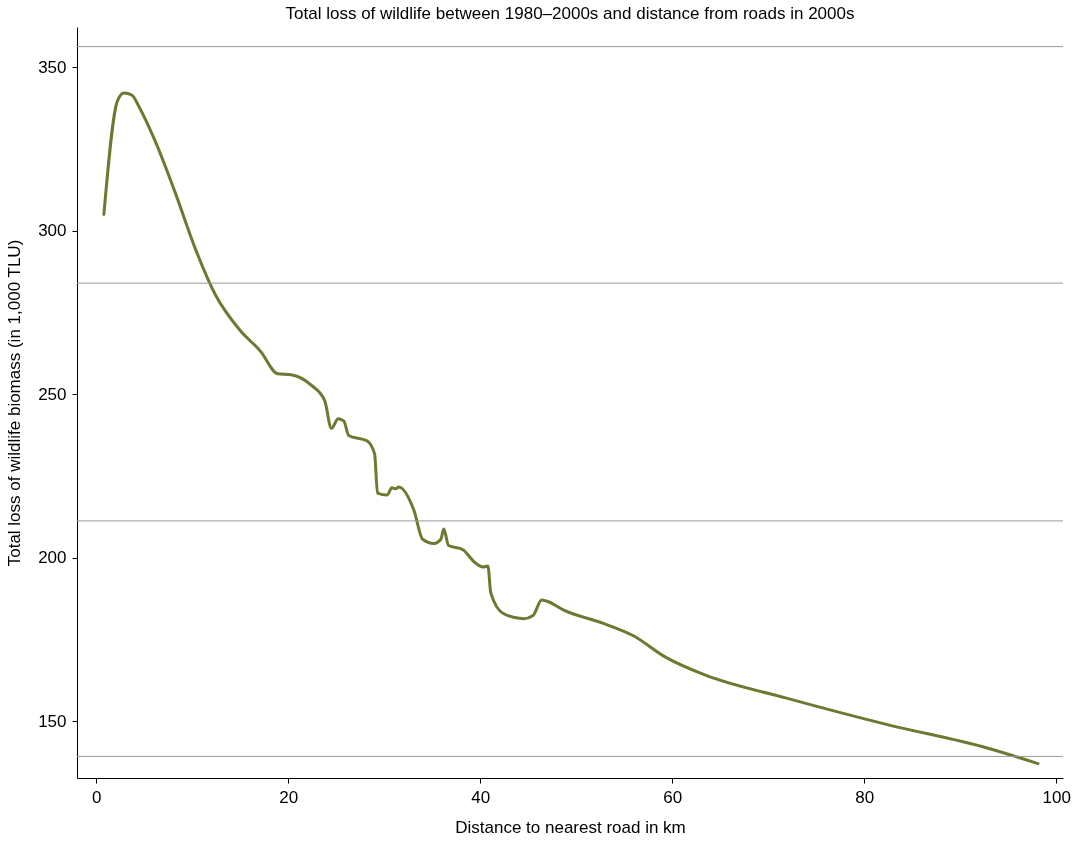 Image resolution: width=1083 pixels, height=847 pixels. I want to click on x-axis-title: Distance to nearest road in km, so click(570, 827).